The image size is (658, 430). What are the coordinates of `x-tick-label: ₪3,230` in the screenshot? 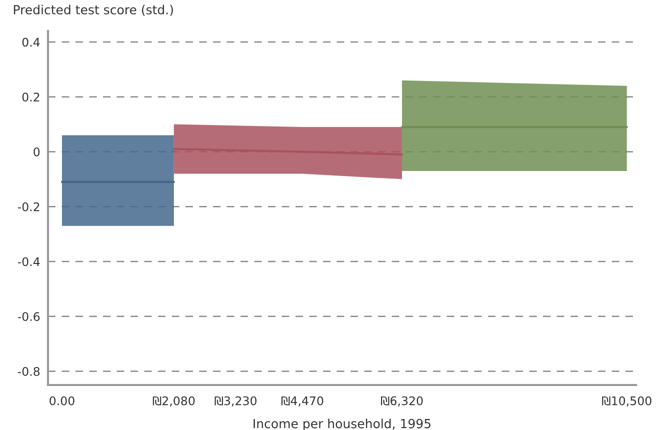 It's located at (235, 401).